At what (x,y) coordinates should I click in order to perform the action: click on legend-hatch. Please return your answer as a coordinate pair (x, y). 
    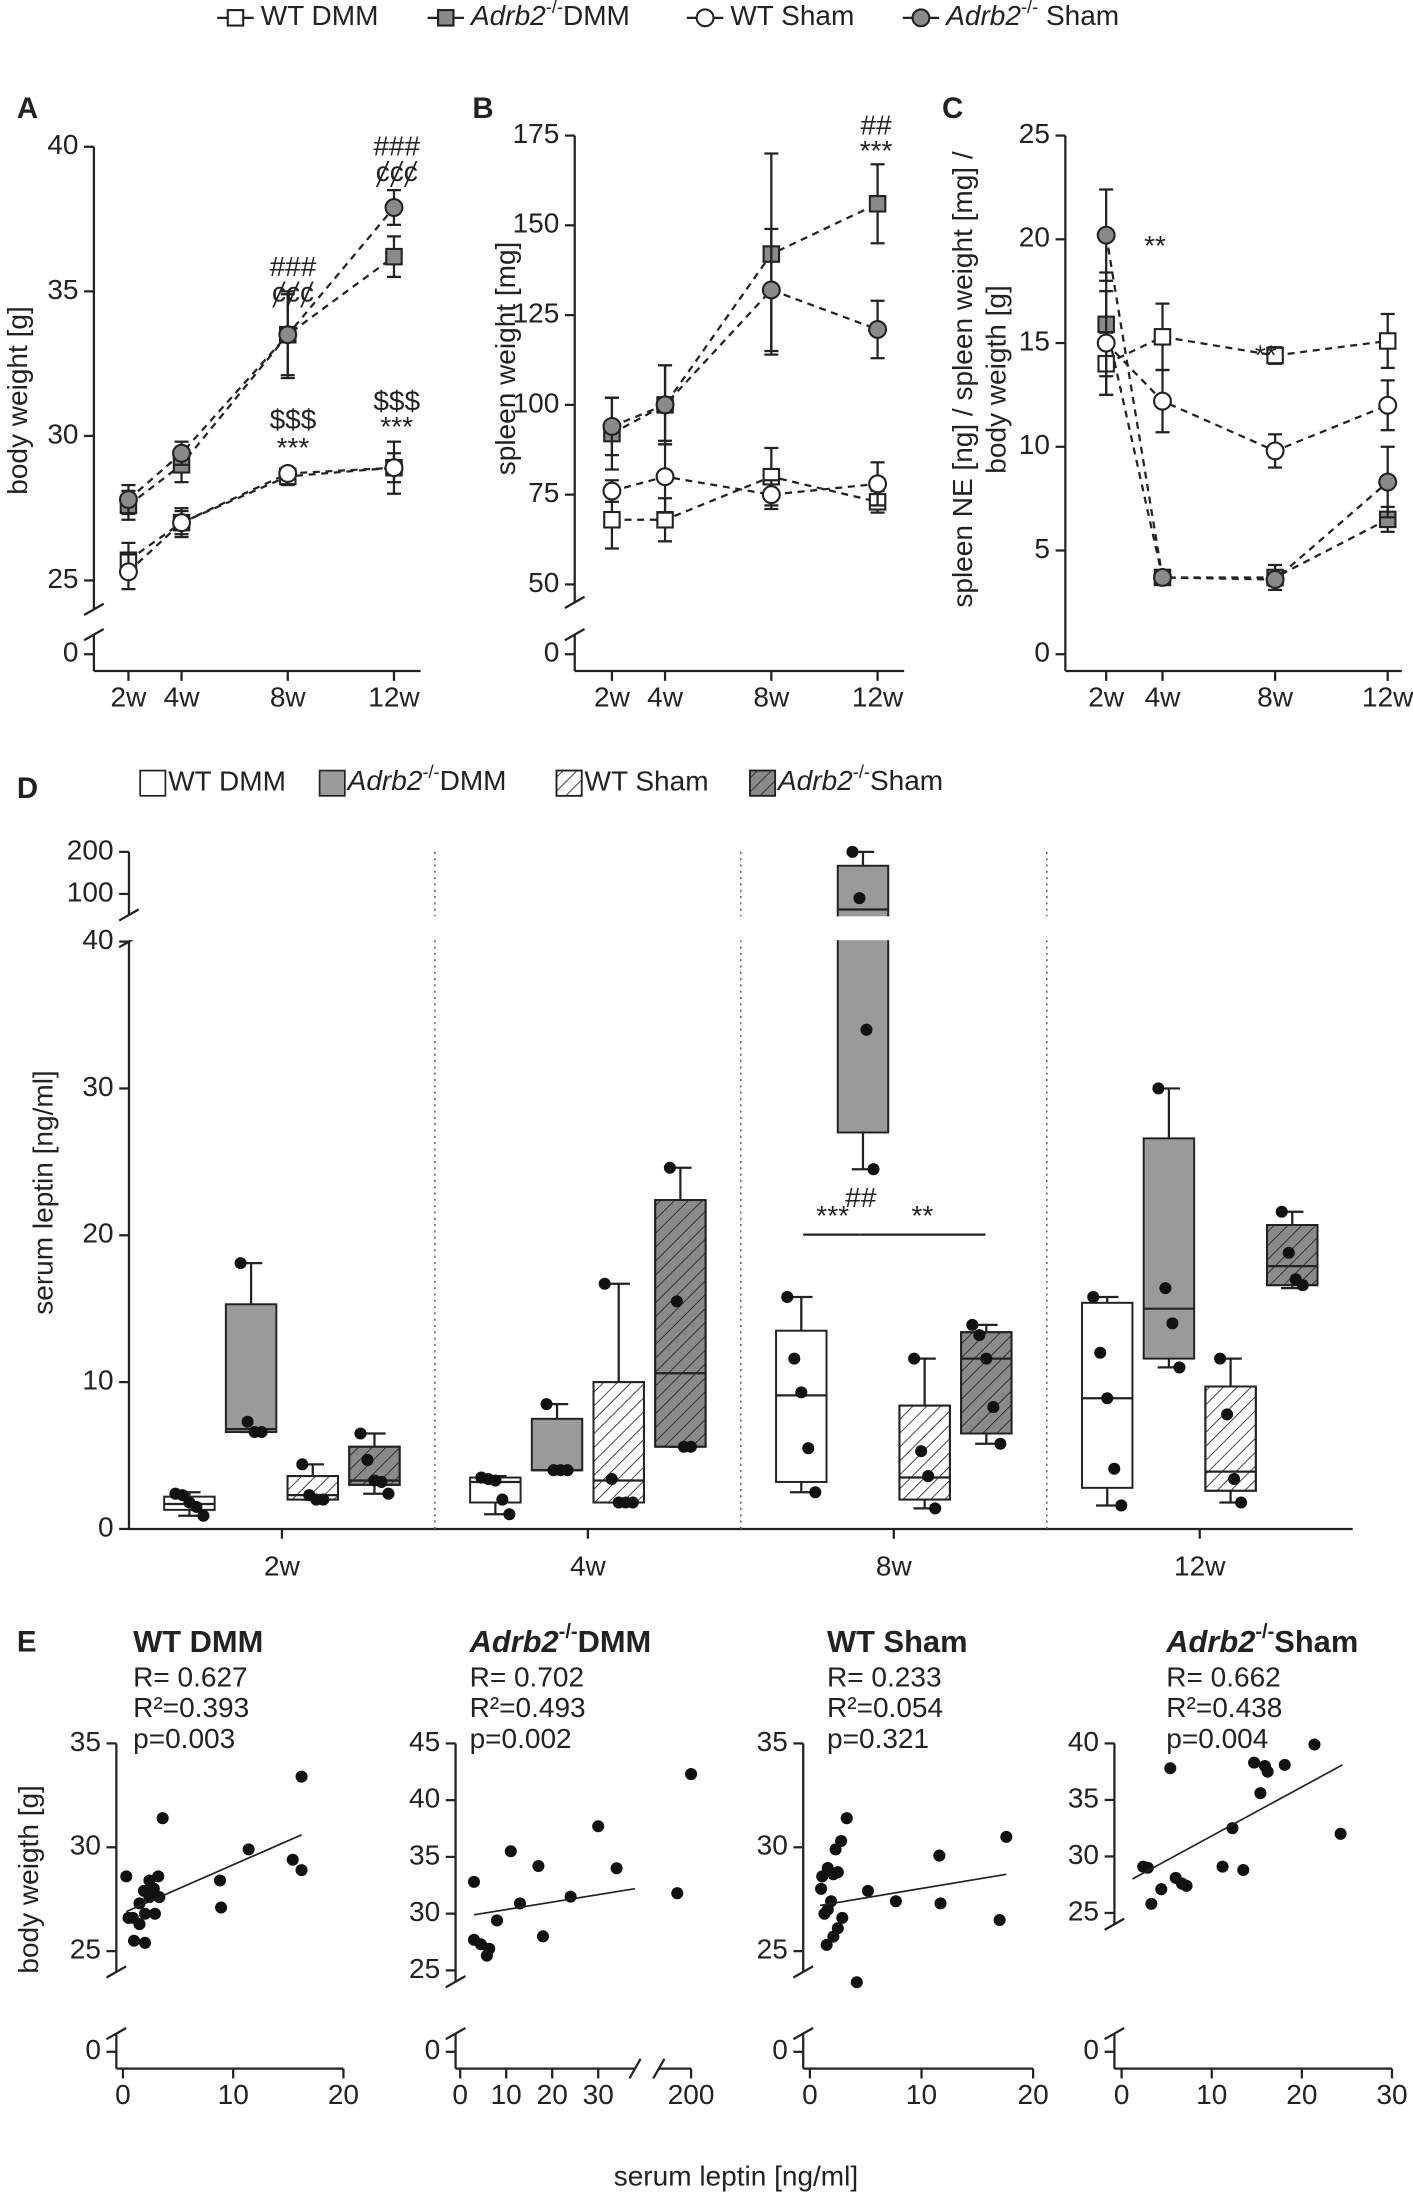
    Looking at the image, I should click on (569, 783).